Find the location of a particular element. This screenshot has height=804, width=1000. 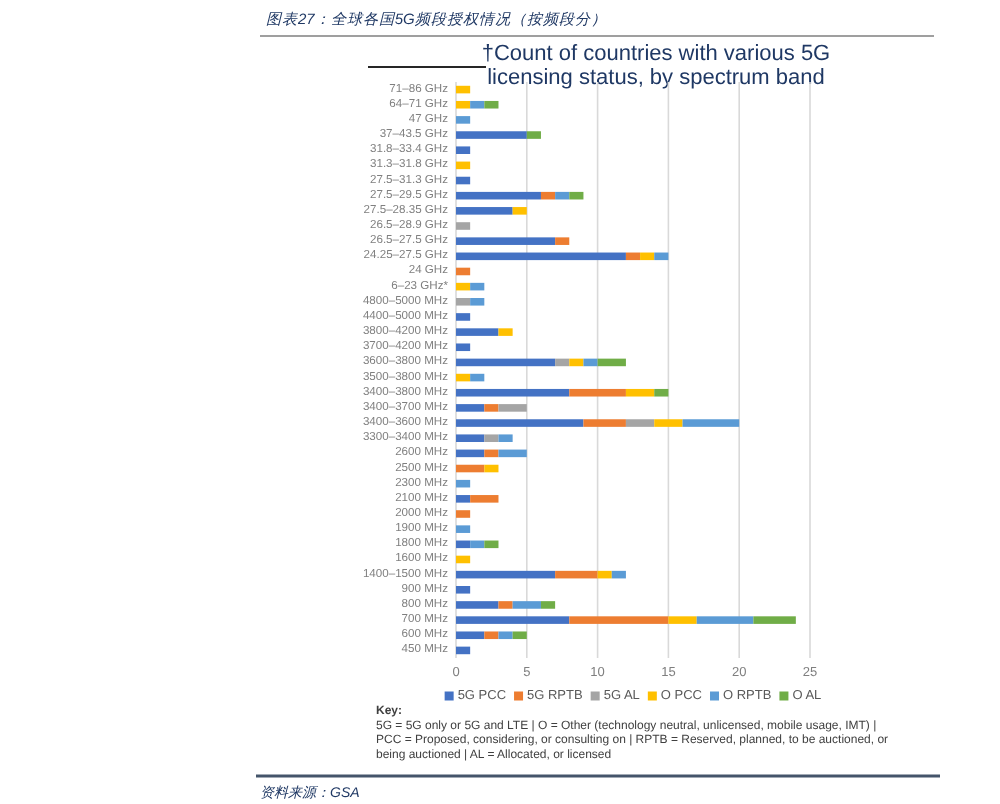

subtitle: †Count of countries with various 5G is located at coordinates (656, 54).